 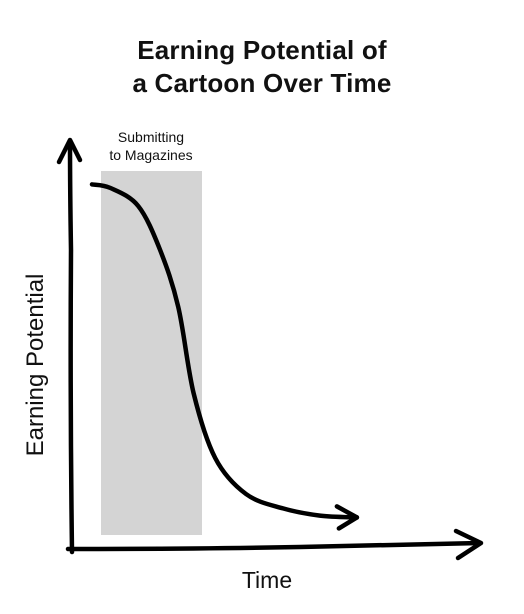 I want to click on y-axis-line, so click(x=71, y=347).